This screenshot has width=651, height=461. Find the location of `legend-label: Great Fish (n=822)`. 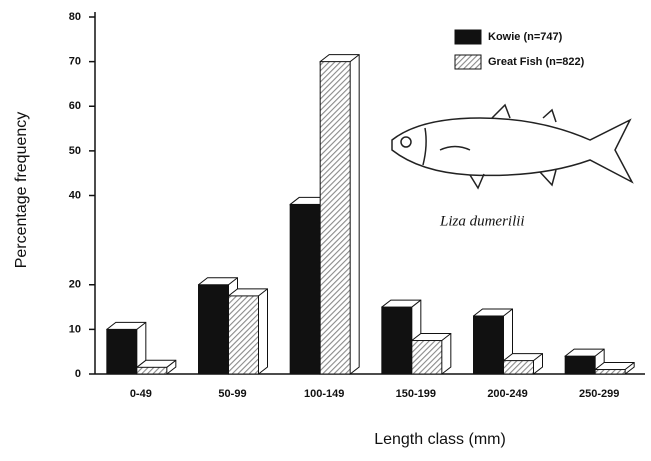

legend-label: Great Fish (n=822) is located at coordinates (536, 62).